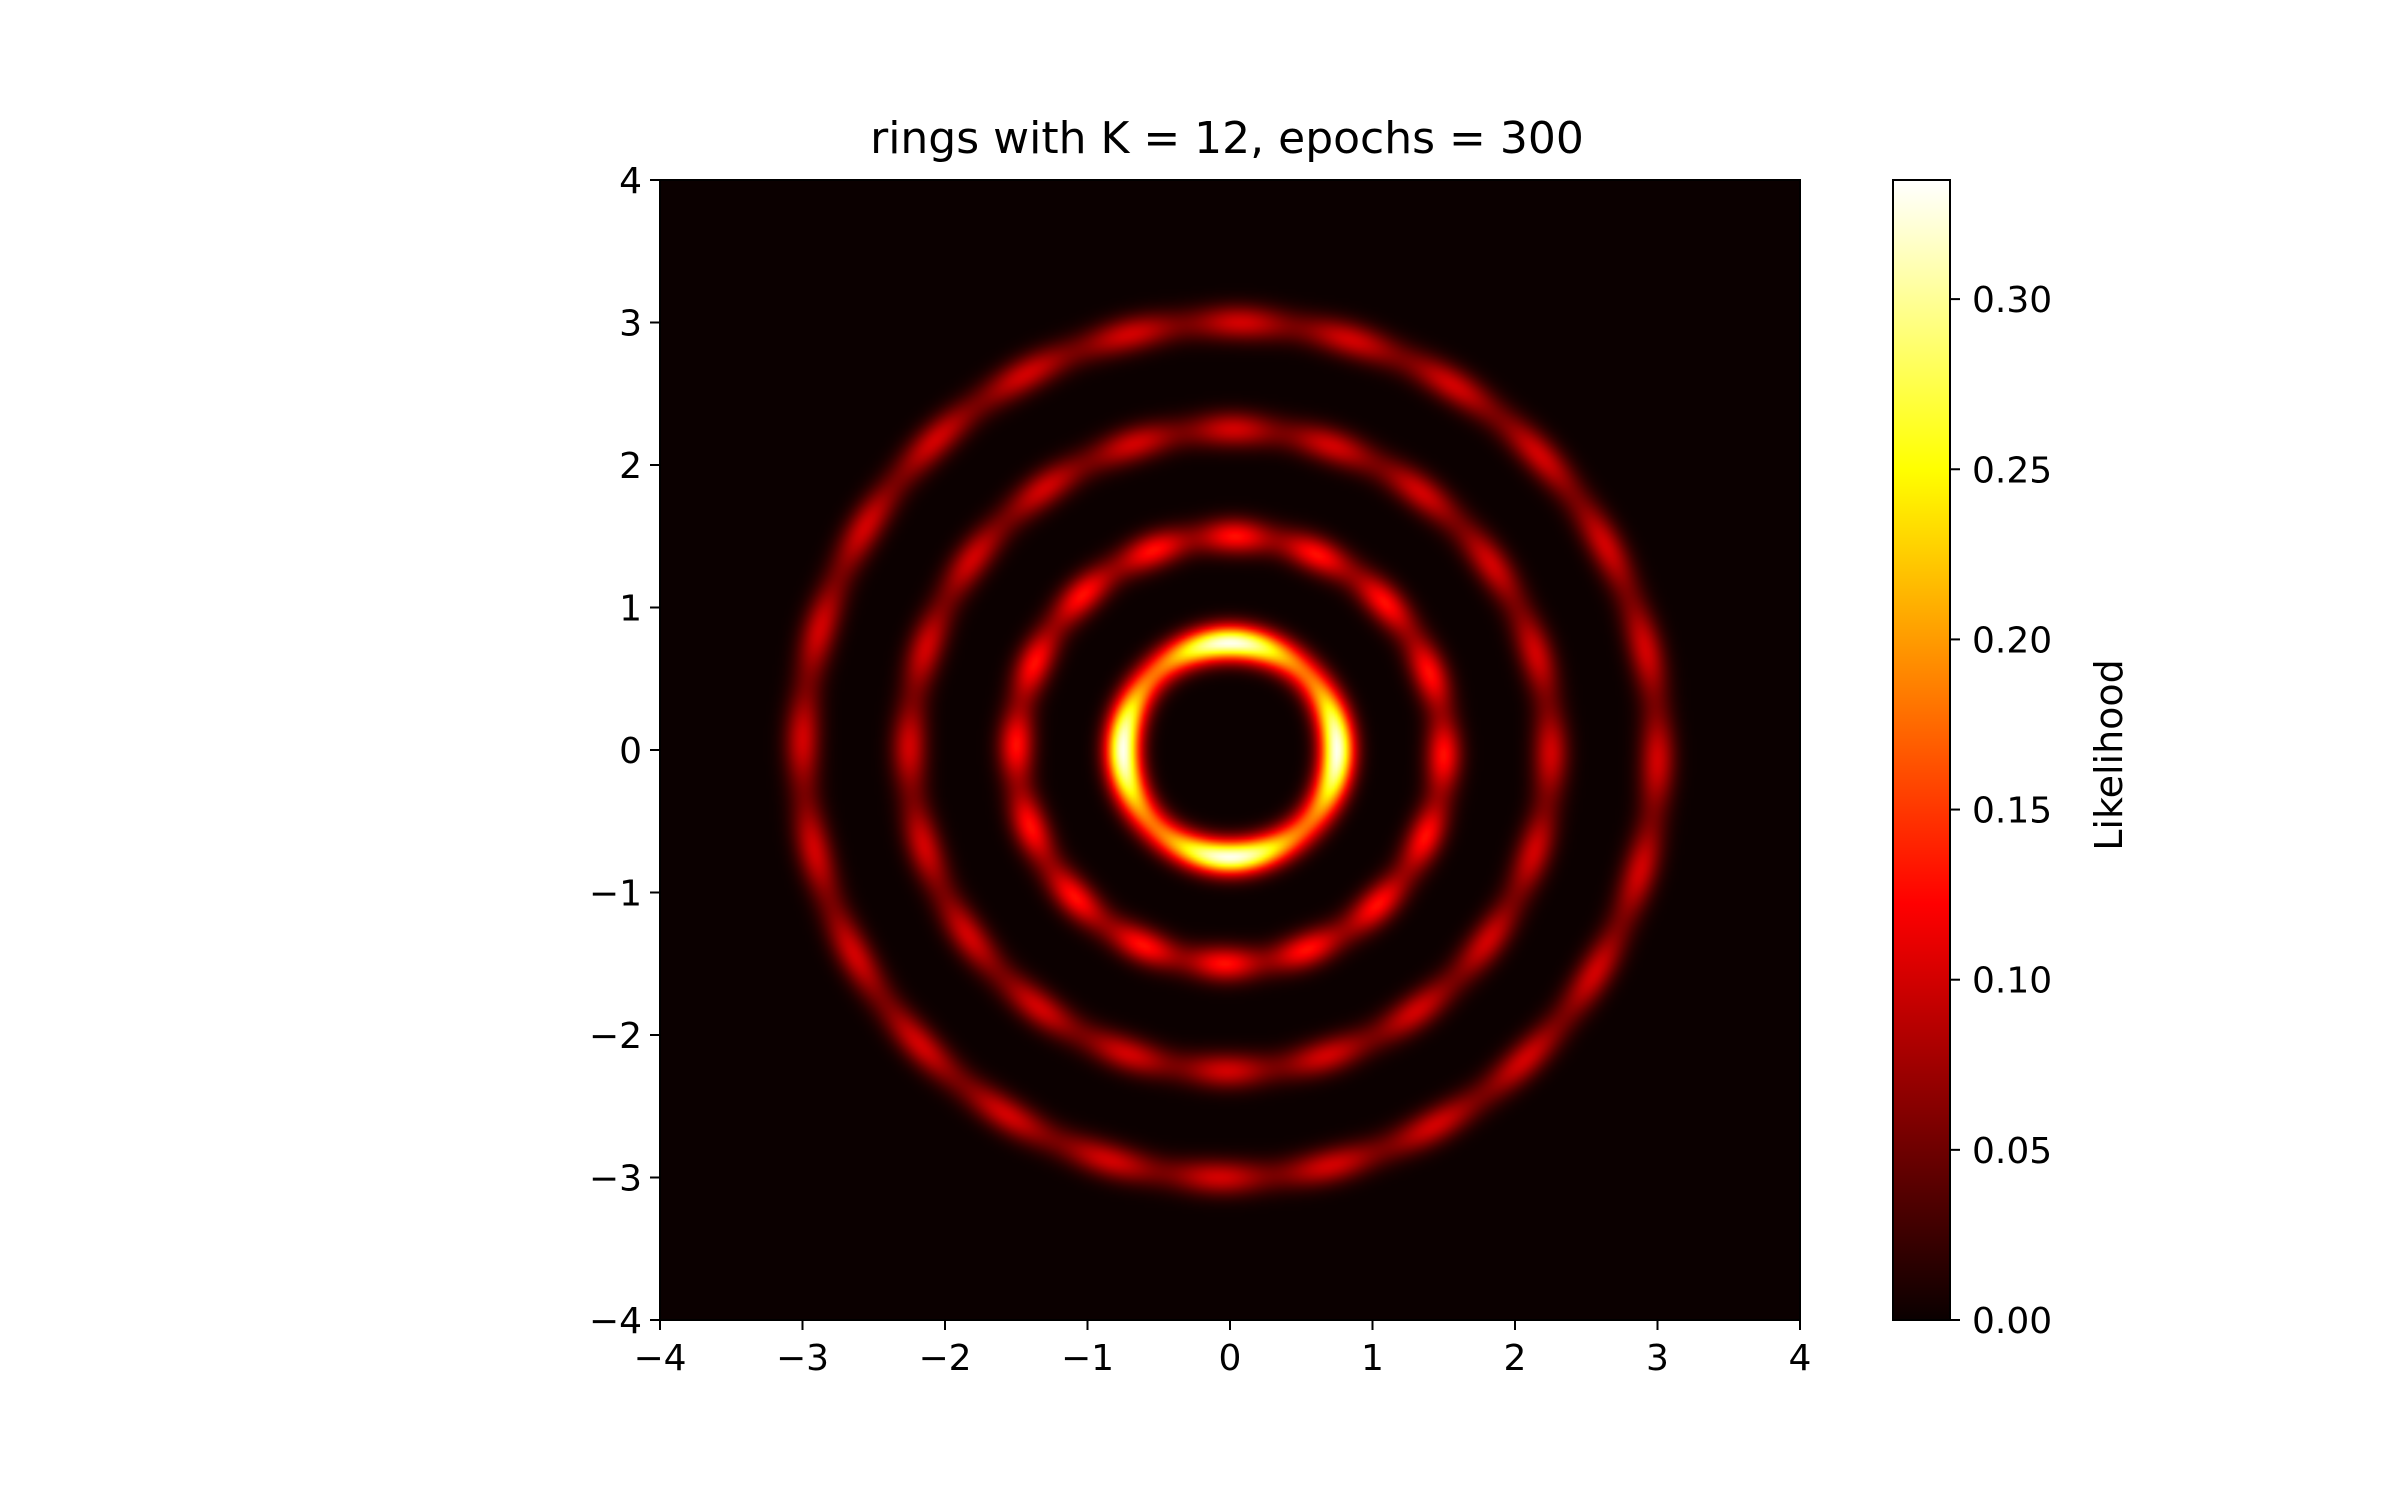 The width and height of the screenshot is (2400, 1500). What do you see at coordinates (1230, 1358) in the screenshot?
I see `x-tick-label: 0` at bounding box center [1230, 1358].